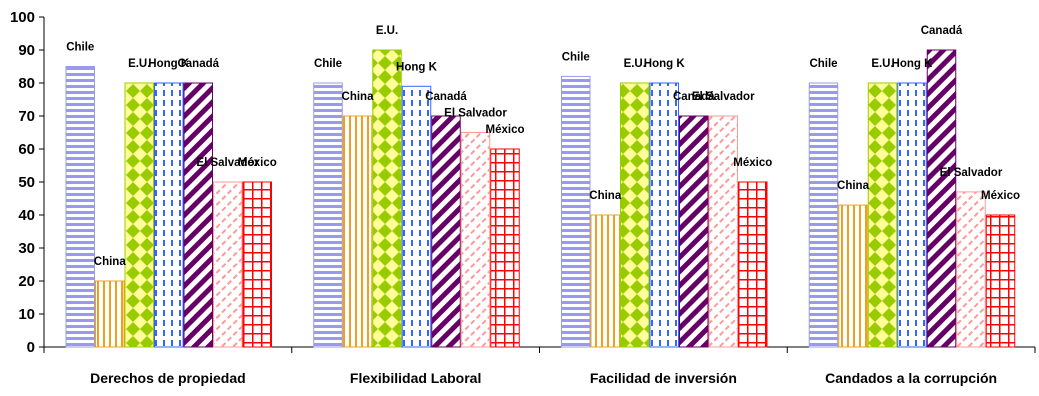  Describe the element at coordinates (663, 378) in the screenshot. I see `category-label: Facilidad de inversión` at that location.